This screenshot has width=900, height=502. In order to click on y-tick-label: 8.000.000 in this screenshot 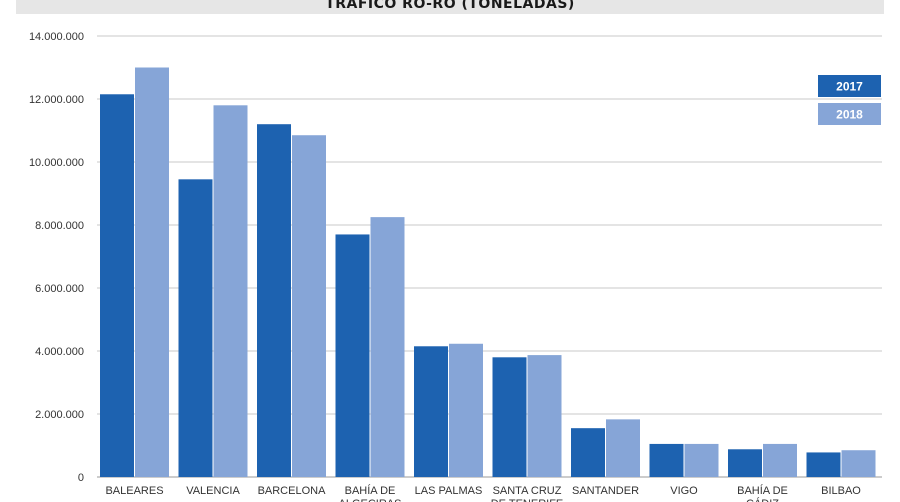, I will do `click(59, 226)`.